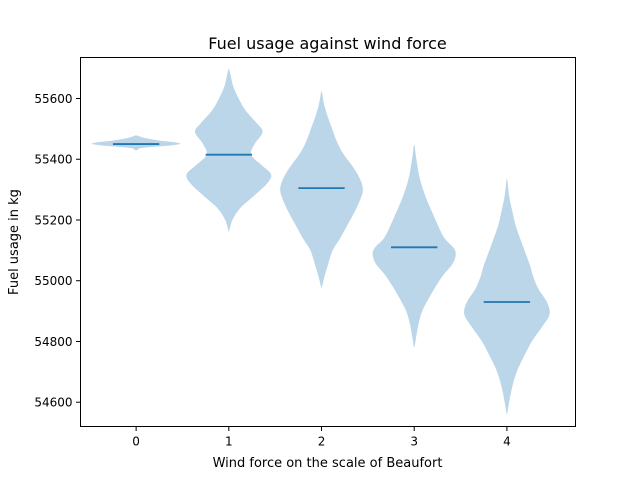  What do you see at coordinates (53, 220) in the screenshot?
I see `y-tick-label: 55200` at bounding box center [53, 220].